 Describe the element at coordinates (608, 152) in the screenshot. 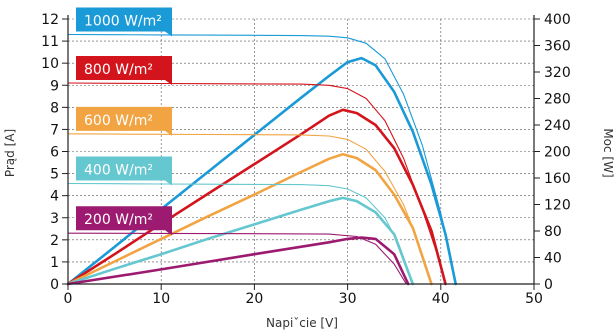

I see `y-axis-label-right: Moc [W]` at that location.